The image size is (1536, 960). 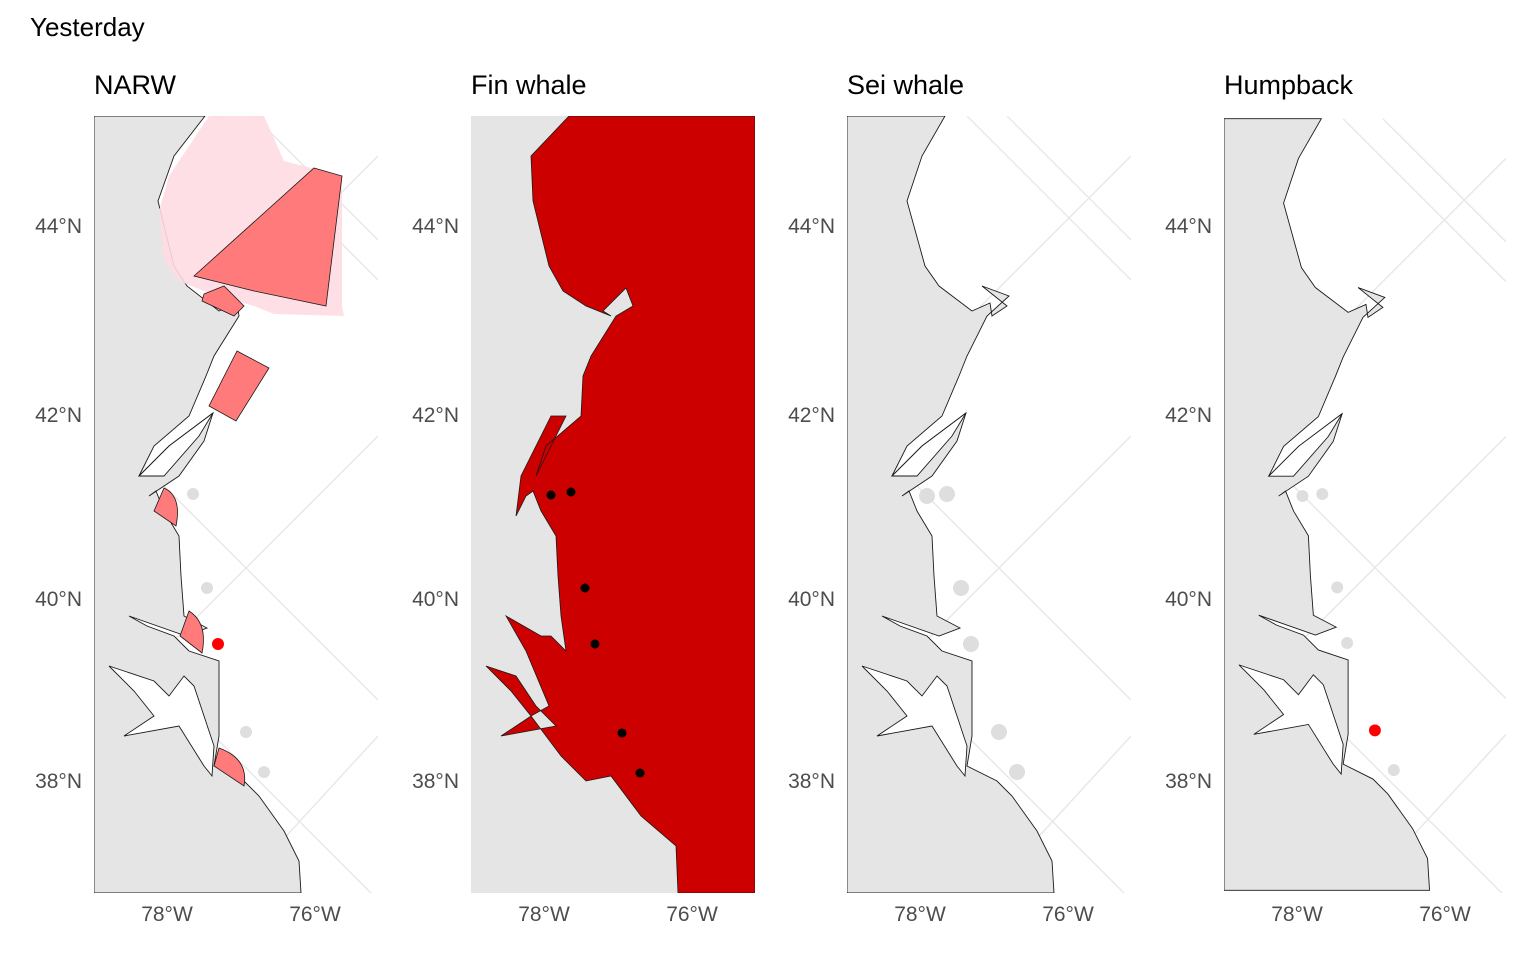 I want to click on map-sei-whale, so click(x=989, y=504).